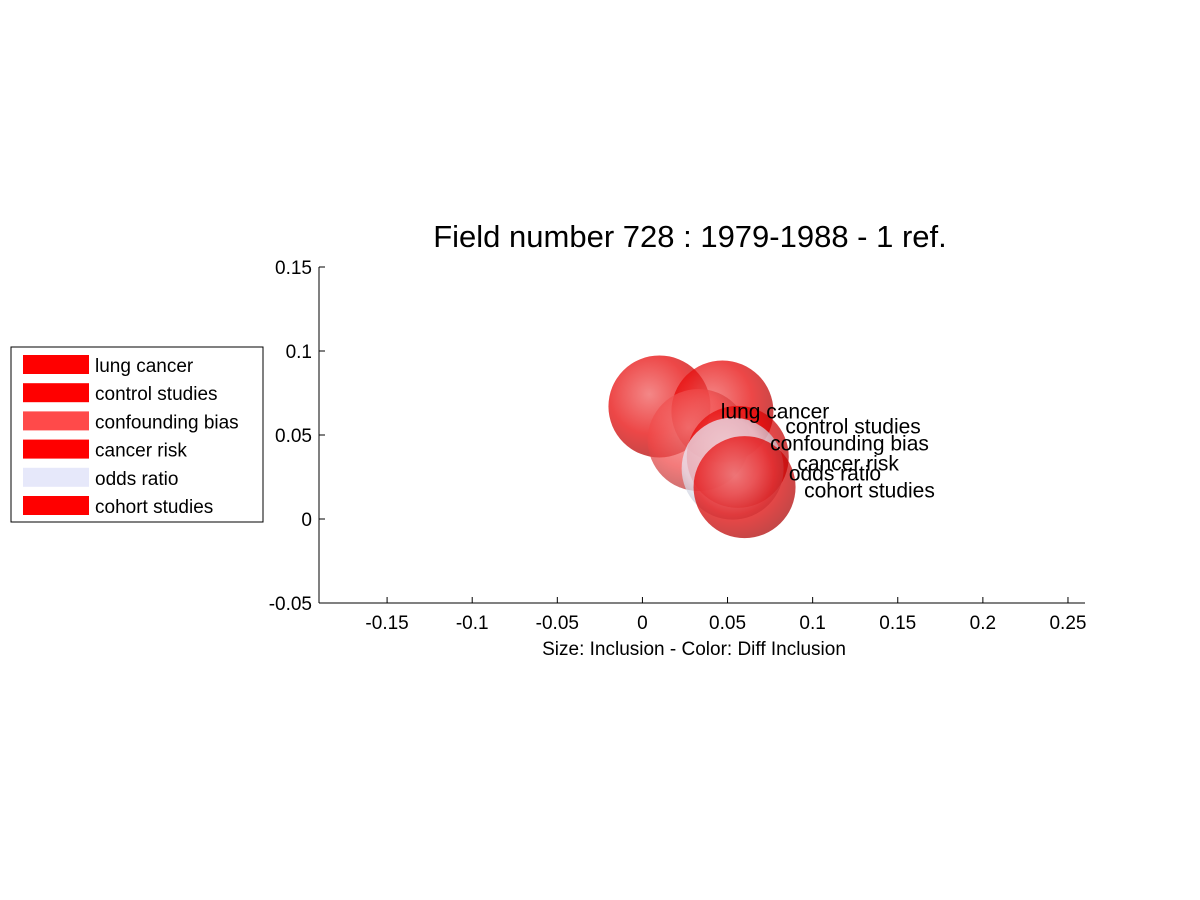  What do you see at coordinates (299, 352) in the screenshot?
I see `y-tick-label: 0.1` at bounding box center [299, 352].